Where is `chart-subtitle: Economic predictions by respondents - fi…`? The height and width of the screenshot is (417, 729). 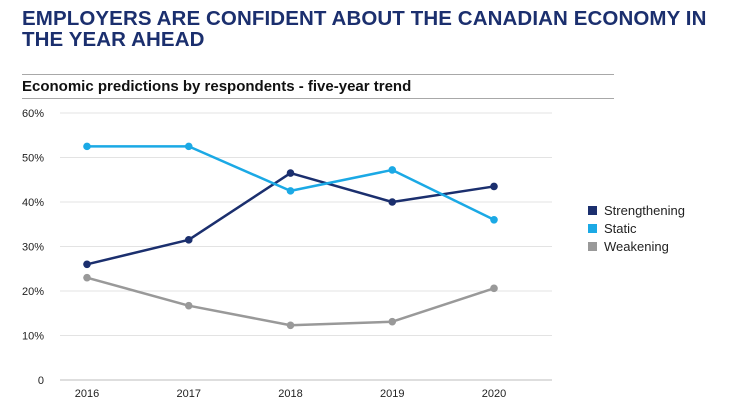
chart-subtitle: Economic predictions by respondents - fi… is located at coordinates (217, 86).